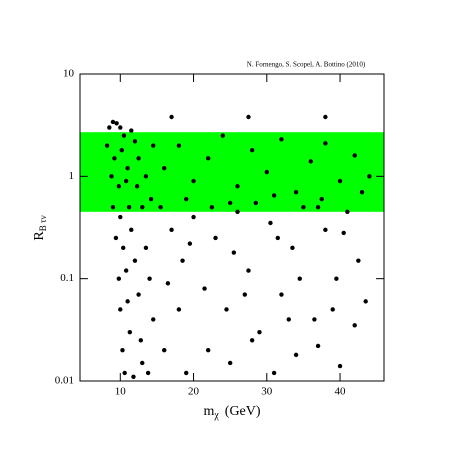 Image resolution: width=457 pixels, height=457 pixels. Describe the element at coordinates (232, 172) in the screenshot. I see `band` at that location.